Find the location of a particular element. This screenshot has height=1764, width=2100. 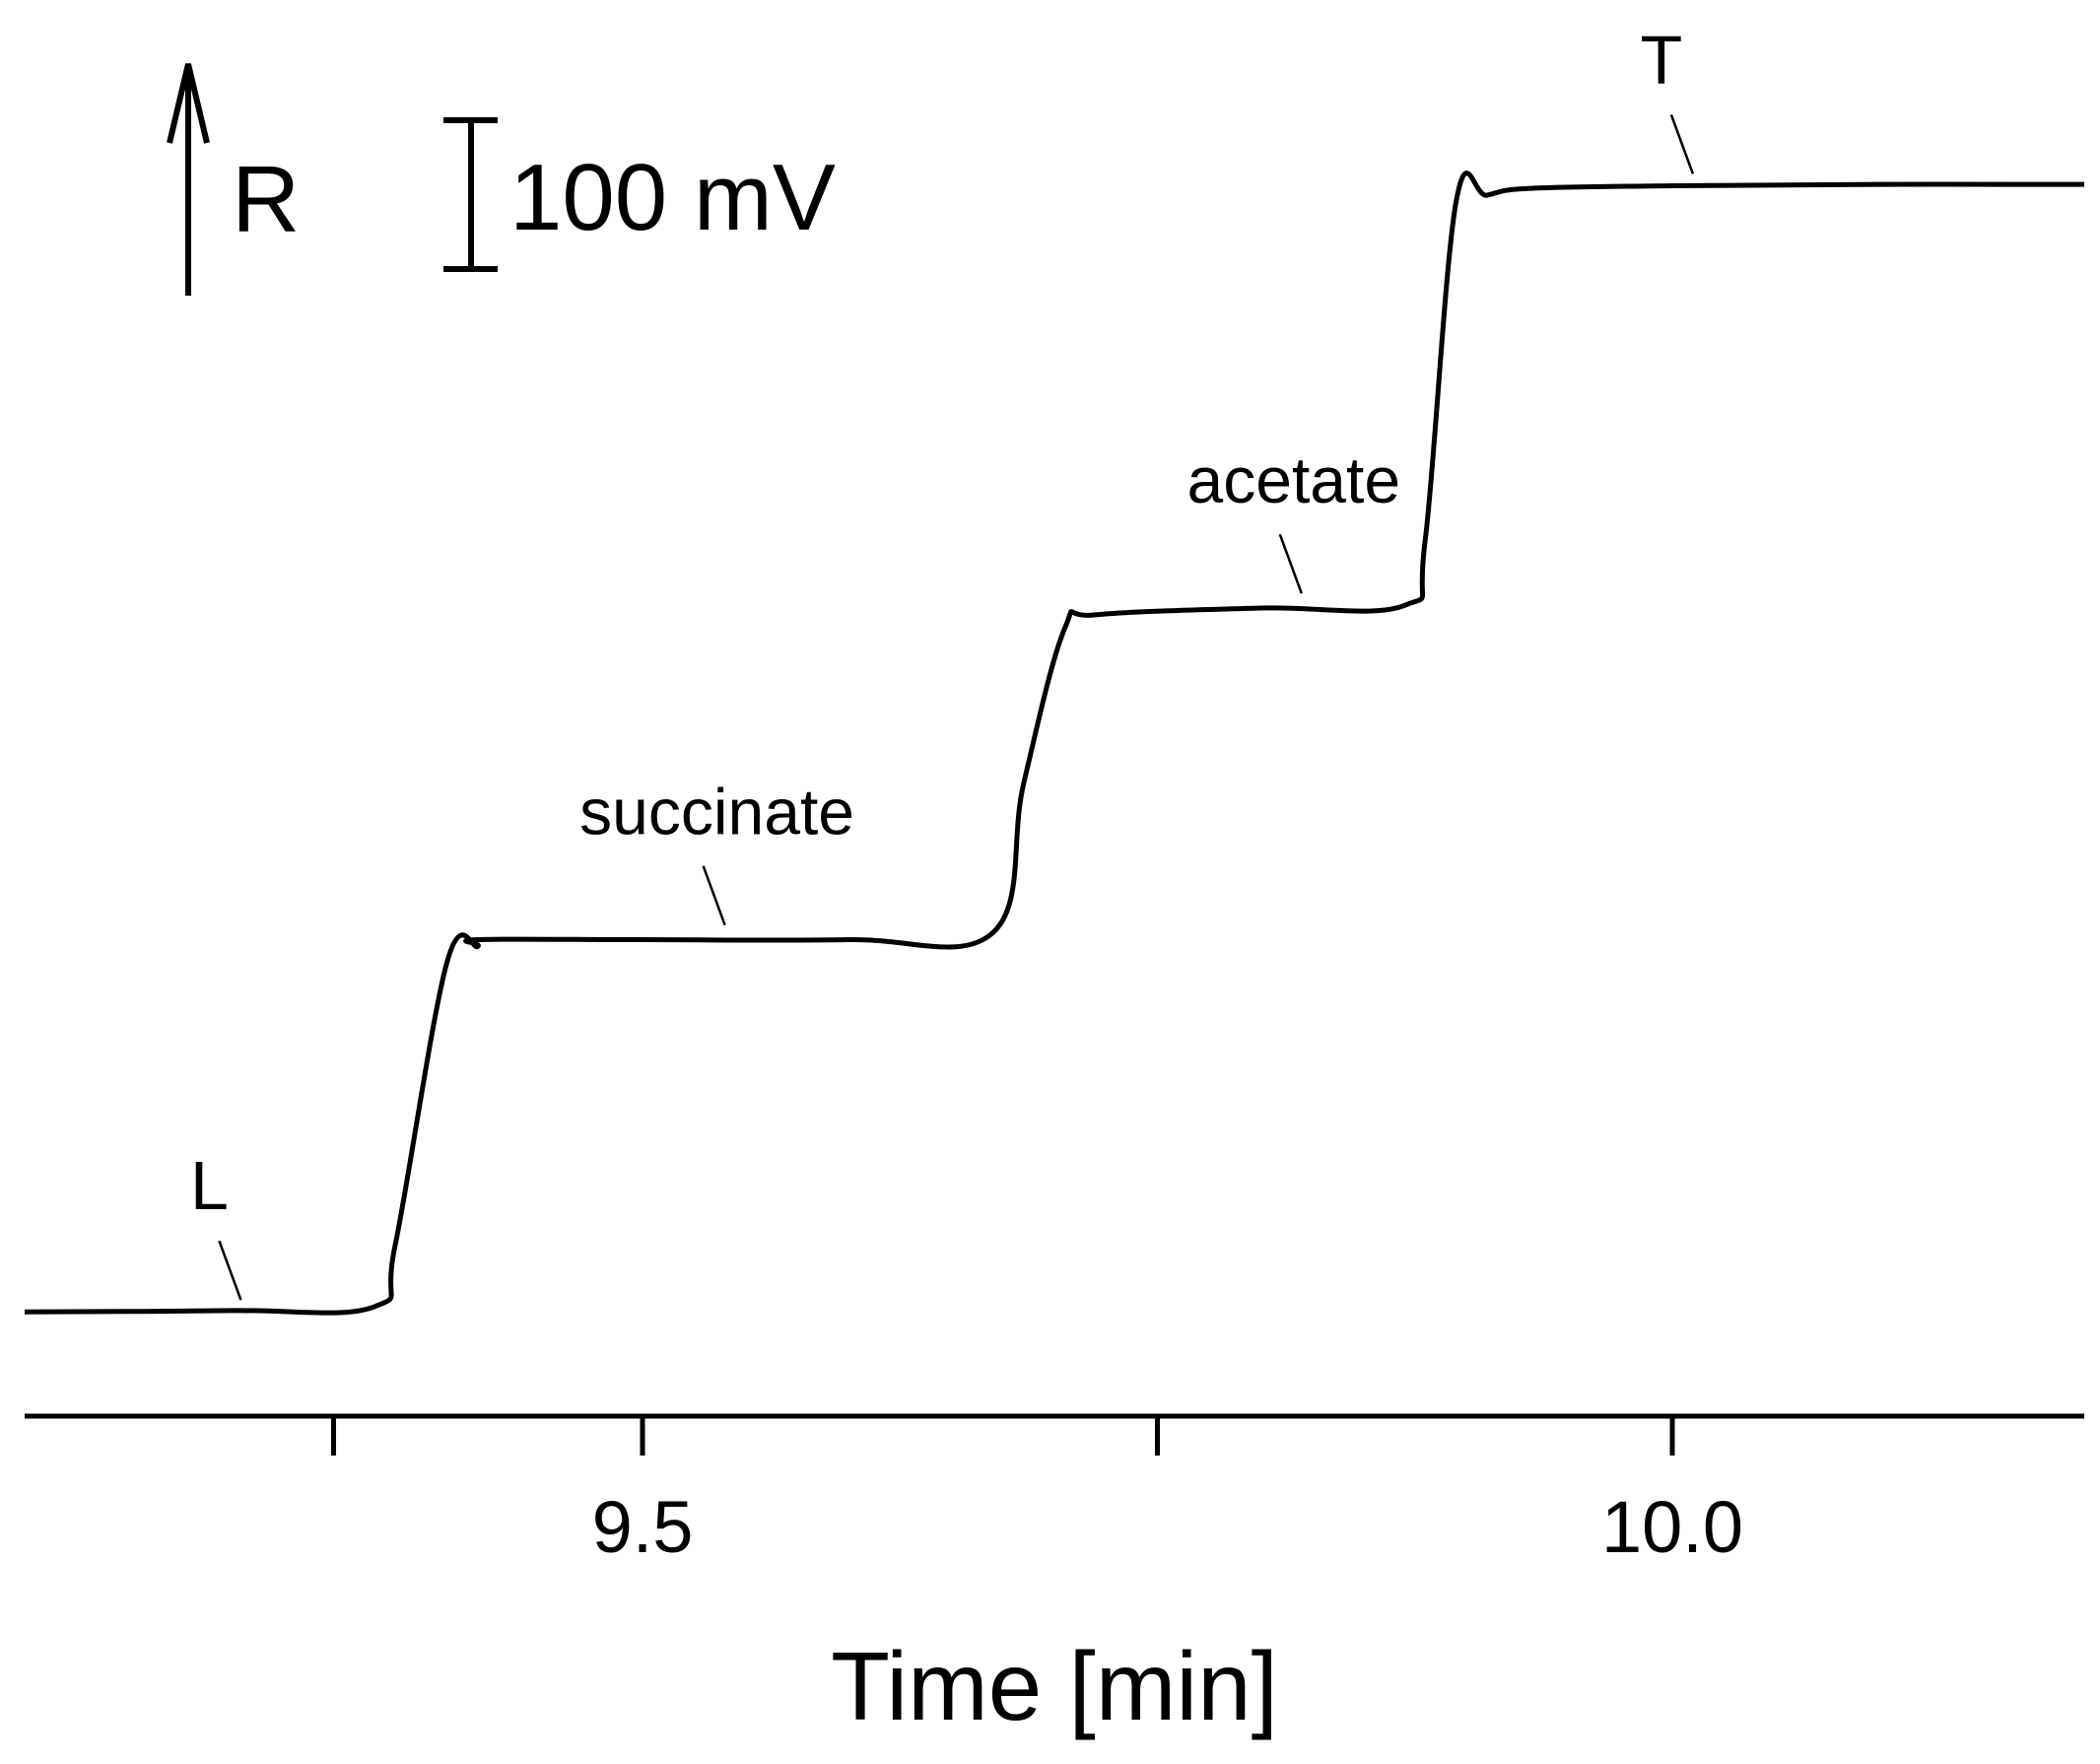

scale-bar-label: 100 mV is located at coordinates (672, 197).